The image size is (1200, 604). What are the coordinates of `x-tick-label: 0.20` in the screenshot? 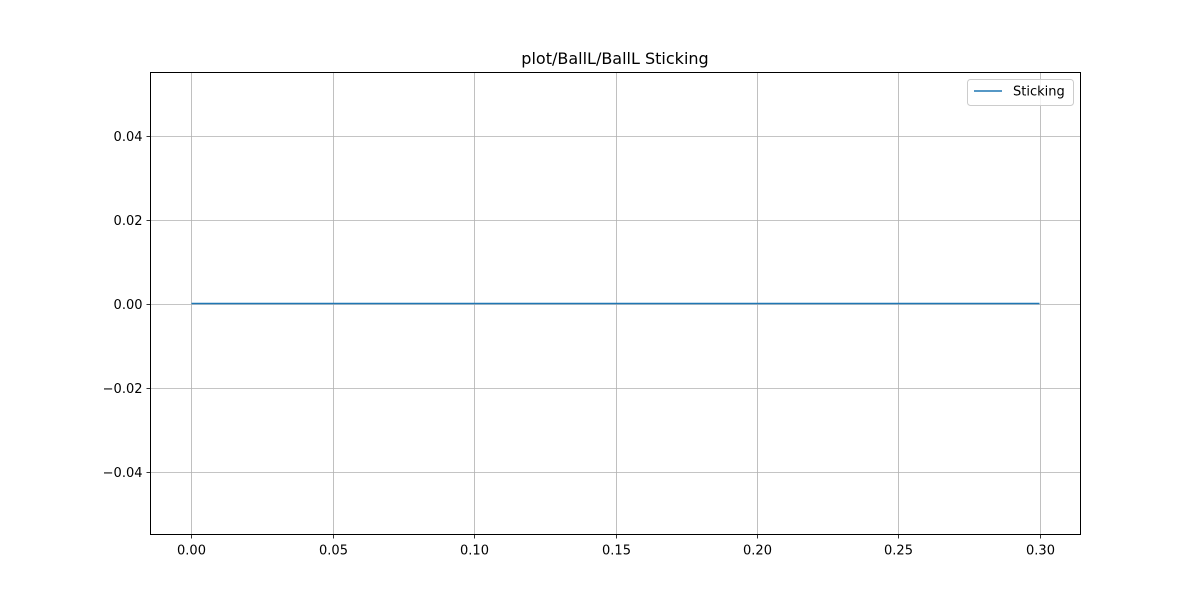 It's located at (757, 551).